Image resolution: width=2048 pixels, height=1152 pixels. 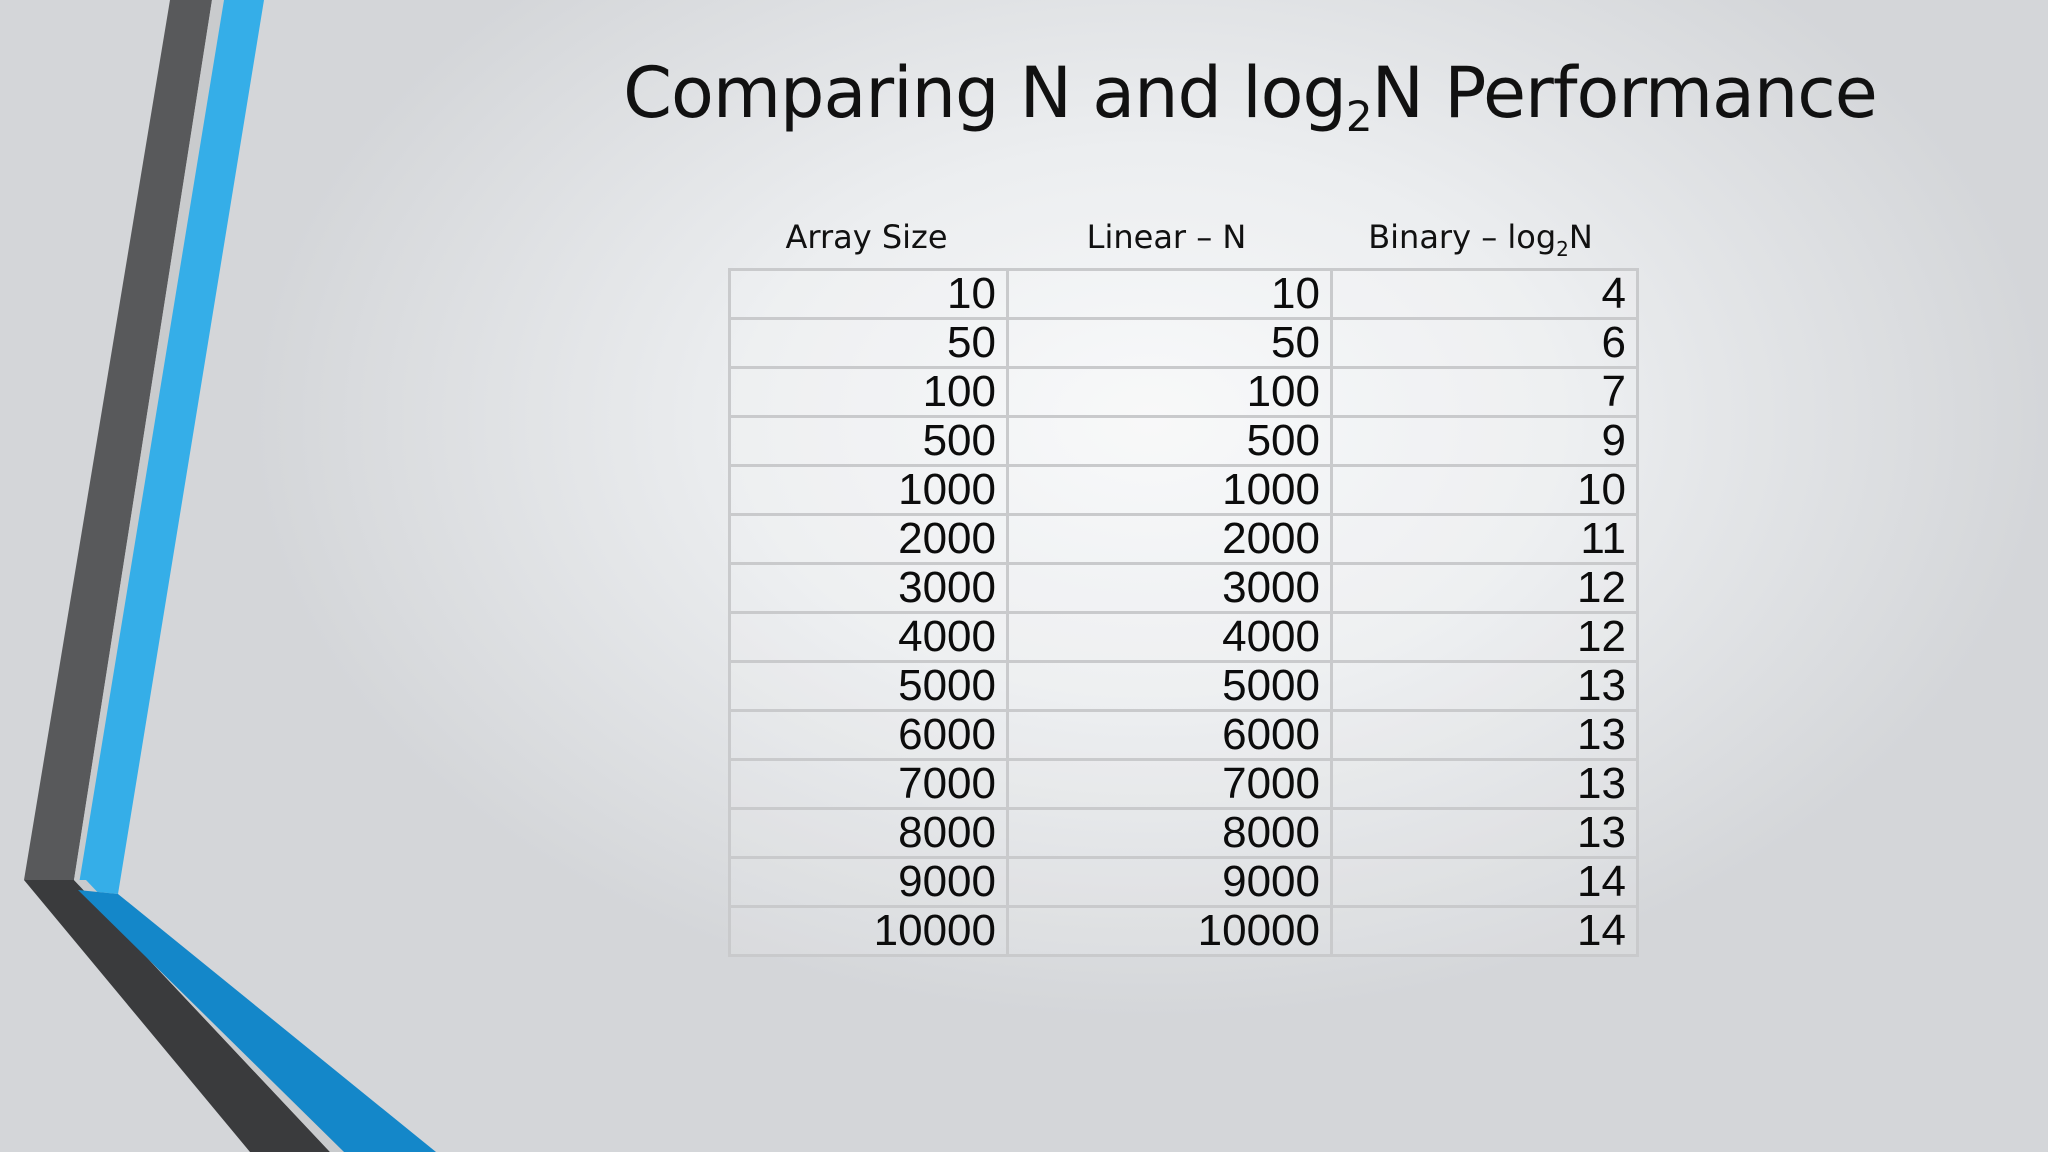 I want to click on table-row: 10 10 4, so click(x=1183, y=294).